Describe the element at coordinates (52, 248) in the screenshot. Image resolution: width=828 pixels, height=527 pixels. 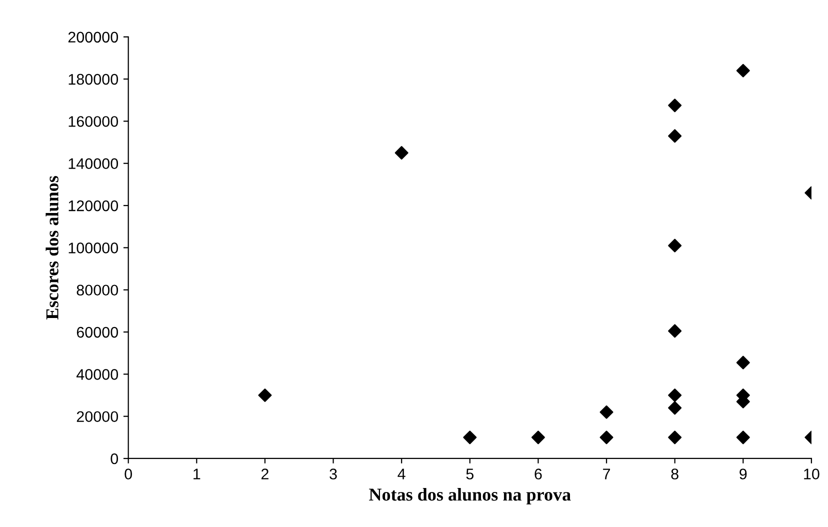
I see `y-axis-title: Escores dos alunos` at that location.